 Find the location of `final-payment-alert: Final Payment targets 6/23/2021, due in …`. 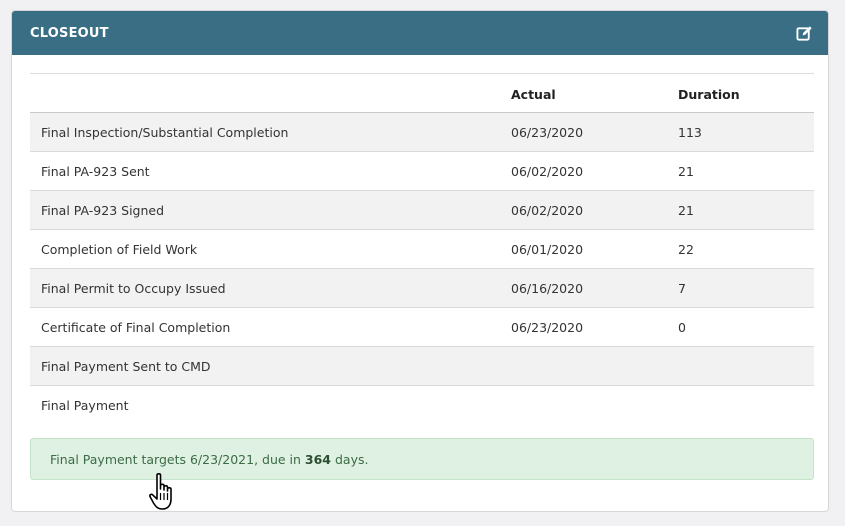

final-payment-alert: Final Payment targets 6/23/2021, due in … is located at coordinates (422, 459).